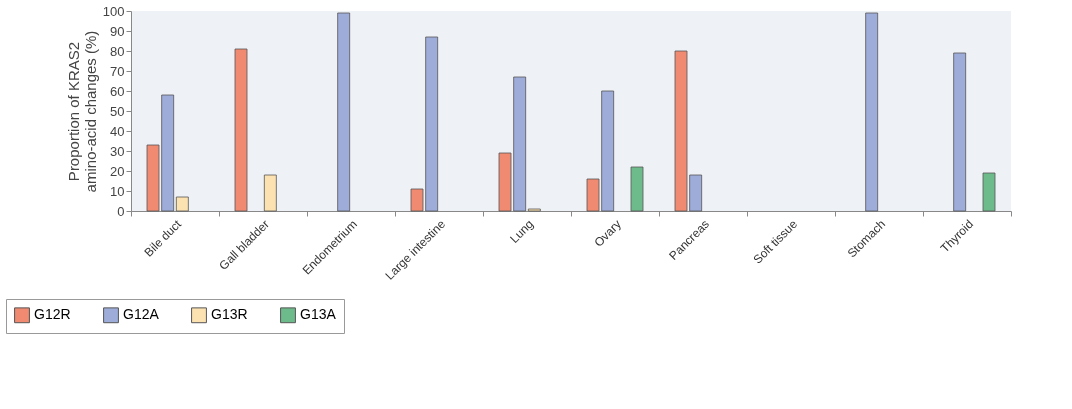  Describe the element at coordinates (117, 111) in the screenshot. I see `y-tick-label: 50` at that location.